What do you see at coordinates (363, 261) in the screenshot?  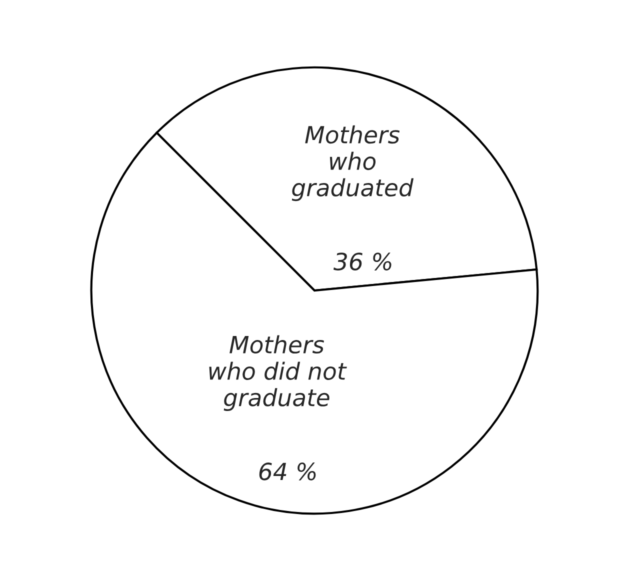 I see `data-label: 36 %` at bounding box center [363, 261].